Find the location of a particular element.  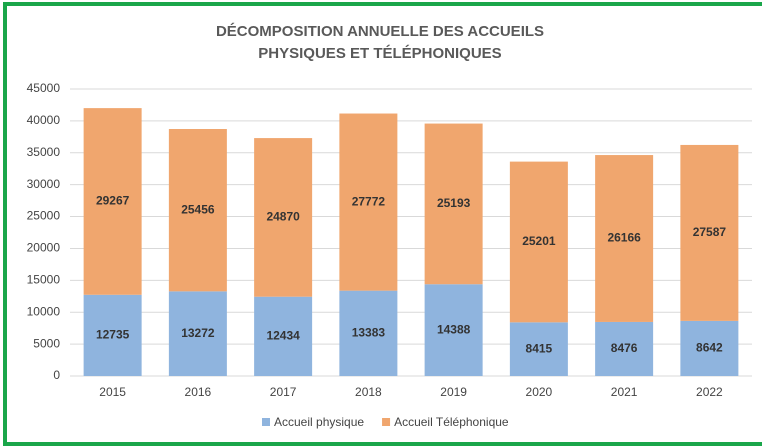

chart-title: DÉCOMPOSITION ANNUELLE DES ACCUEILS is located at coordinates (380, 31).